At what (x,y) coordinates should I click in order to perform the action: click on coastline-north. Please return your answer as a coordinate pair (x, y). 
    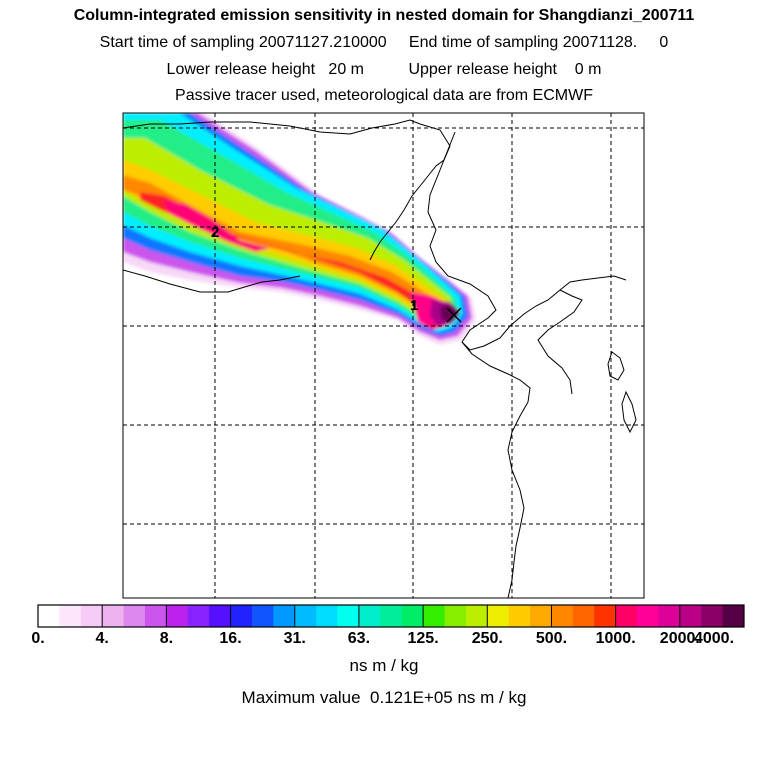
    Looking at the image, I should click on (287, 190).